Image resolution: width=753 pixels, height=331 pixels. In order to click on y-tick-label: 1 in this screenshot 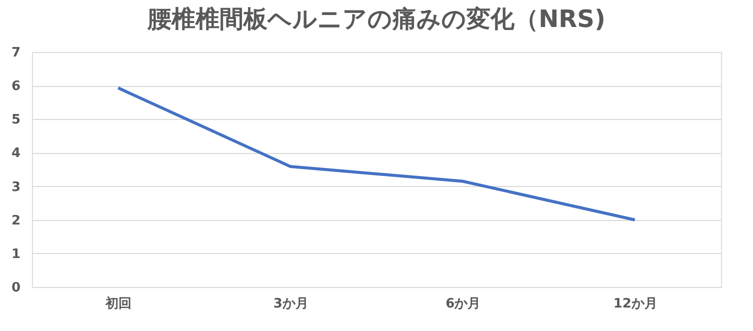, I will do `click(15, 254)`.